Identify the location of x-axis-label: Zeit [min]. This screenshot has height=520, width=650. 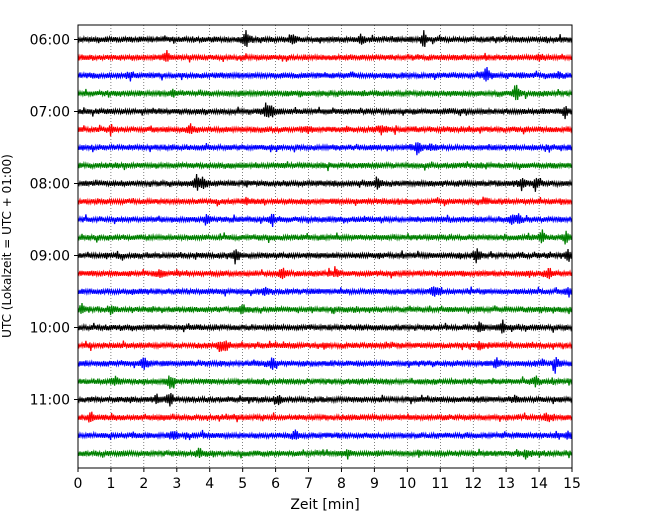
(324, 505).